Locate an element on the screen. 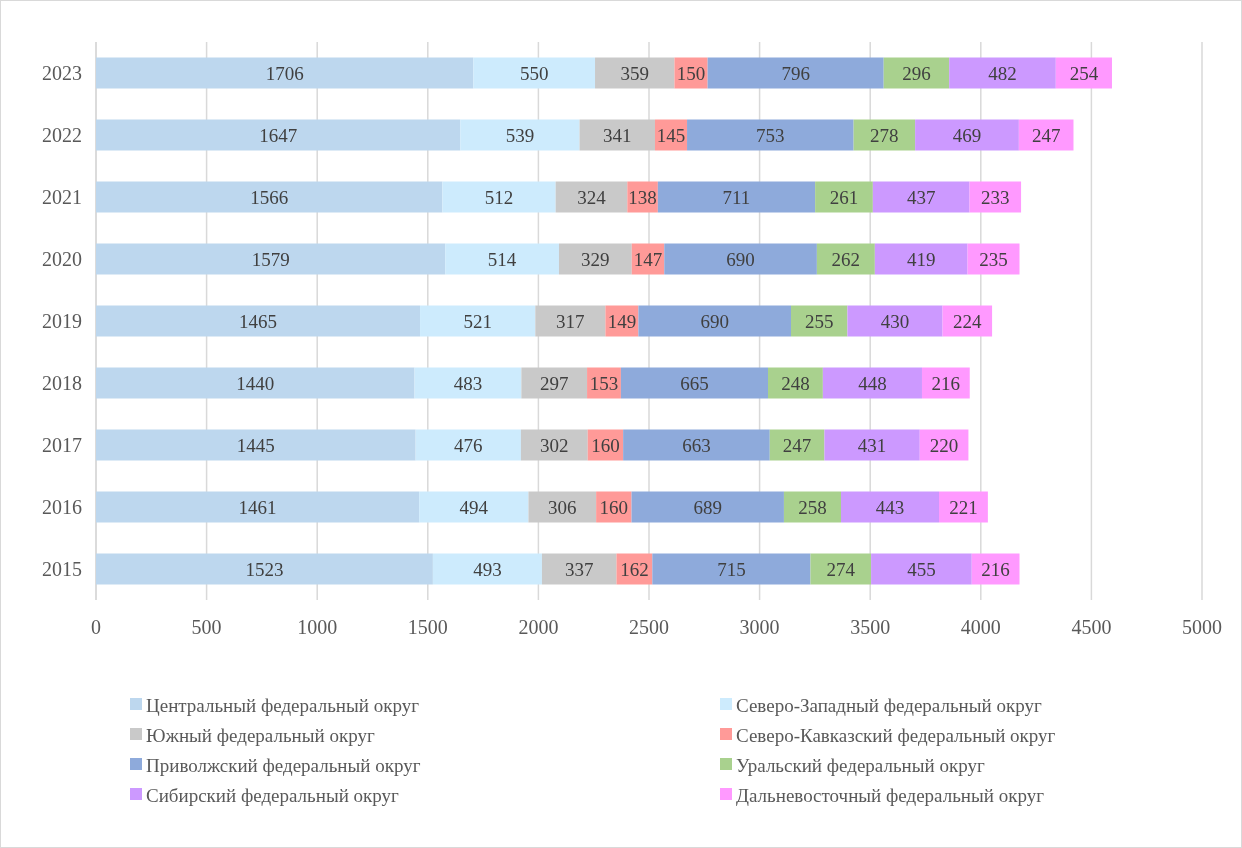  data-label: 443 is located at coordinates (890, 507).